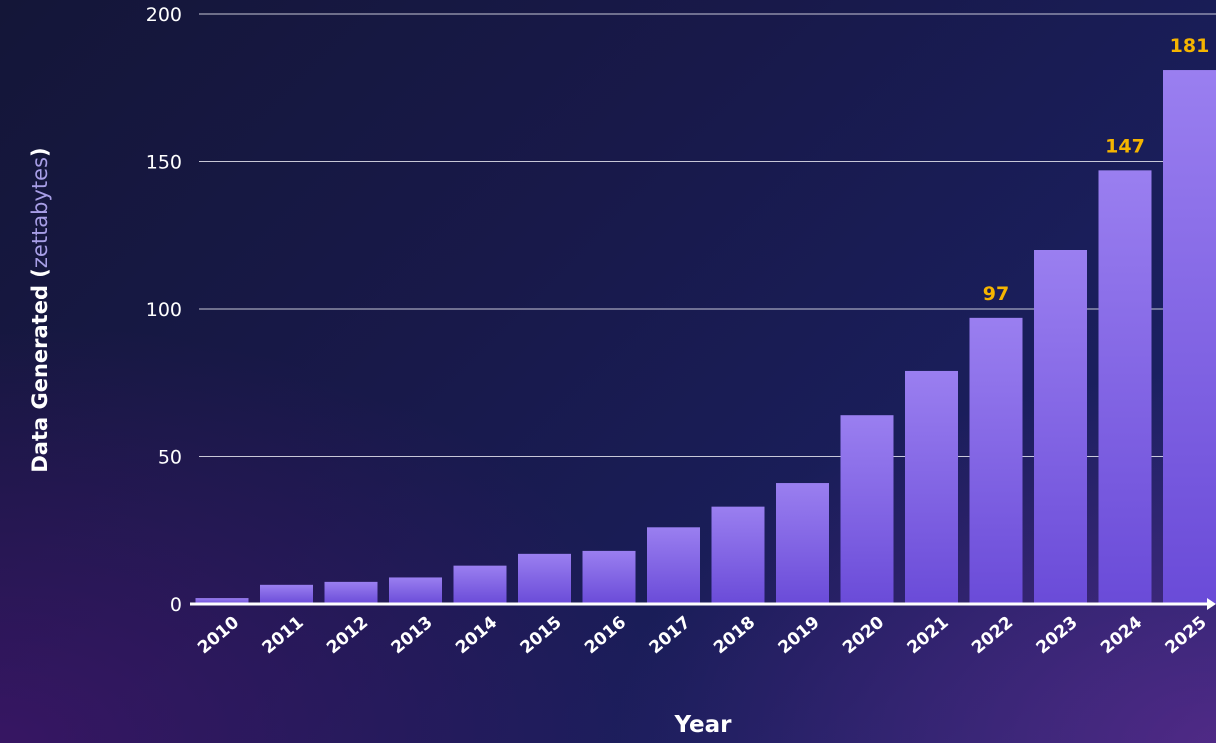 The height and width of the screenshot is (743, 1216). I want to click on x-tick-label: 2018, so click(734, 636).